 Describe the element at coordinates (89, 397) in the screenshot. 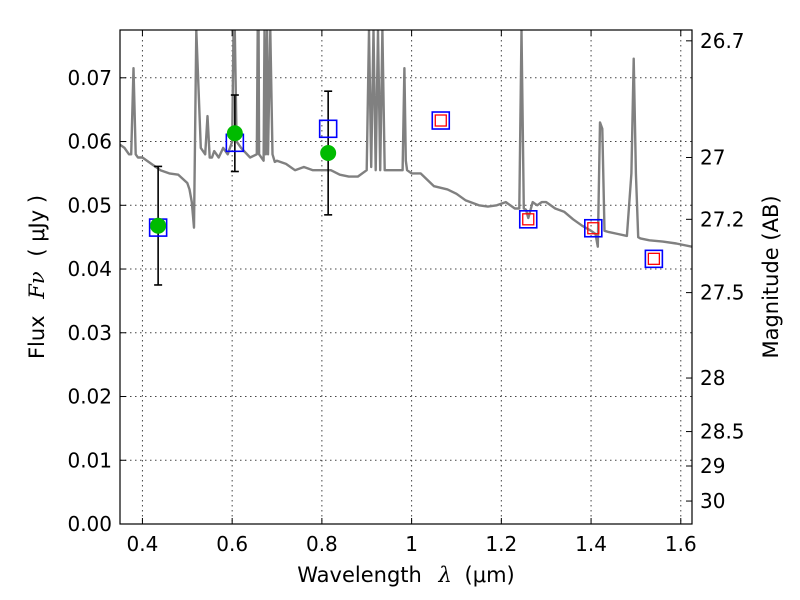

I see `y-tick-label: 0.02` at that location.